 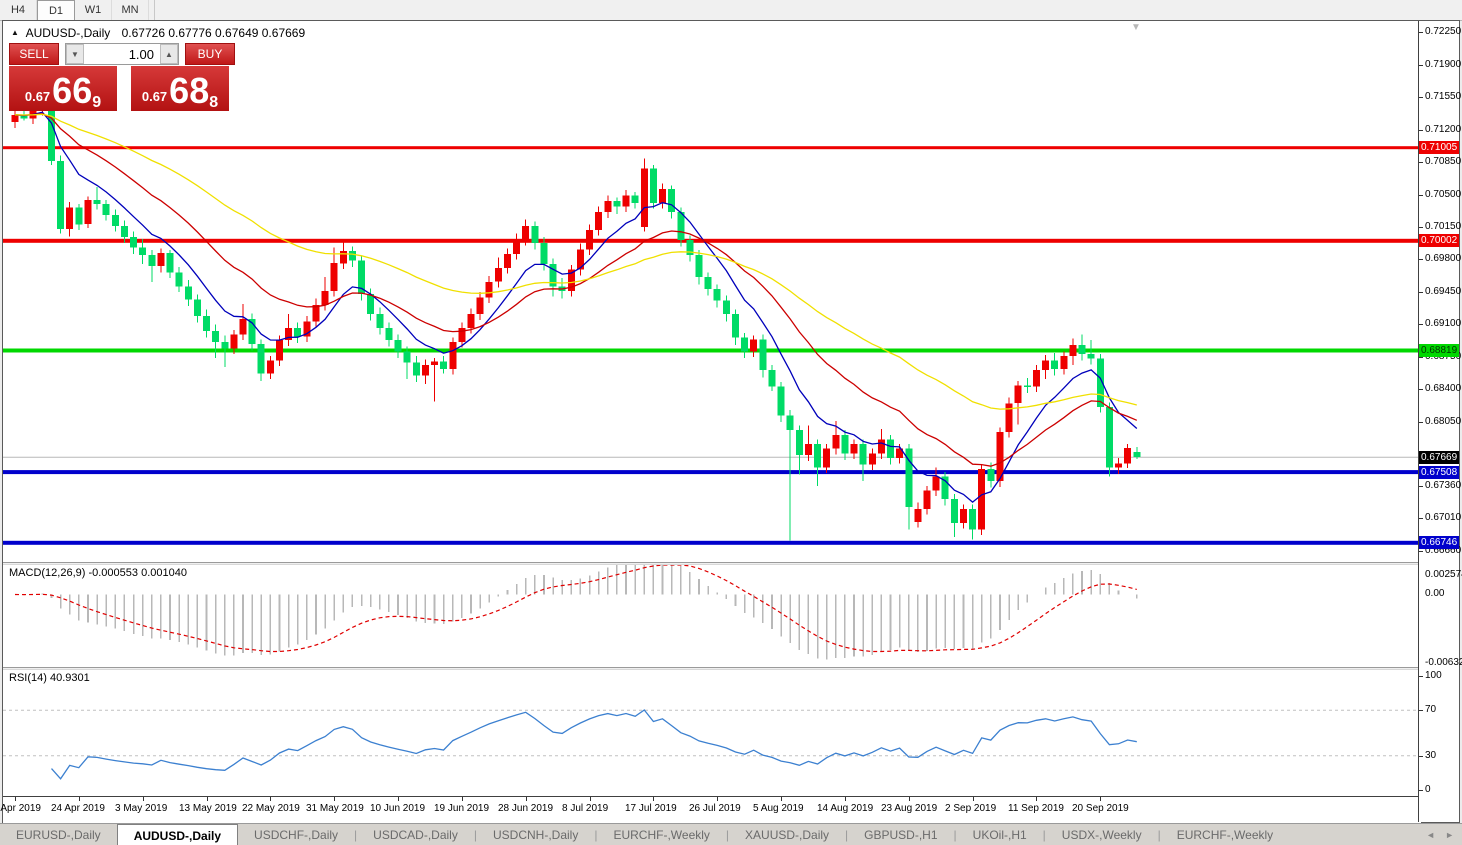 I want to click on sell-button: SELL, so click(x=34, y=54).